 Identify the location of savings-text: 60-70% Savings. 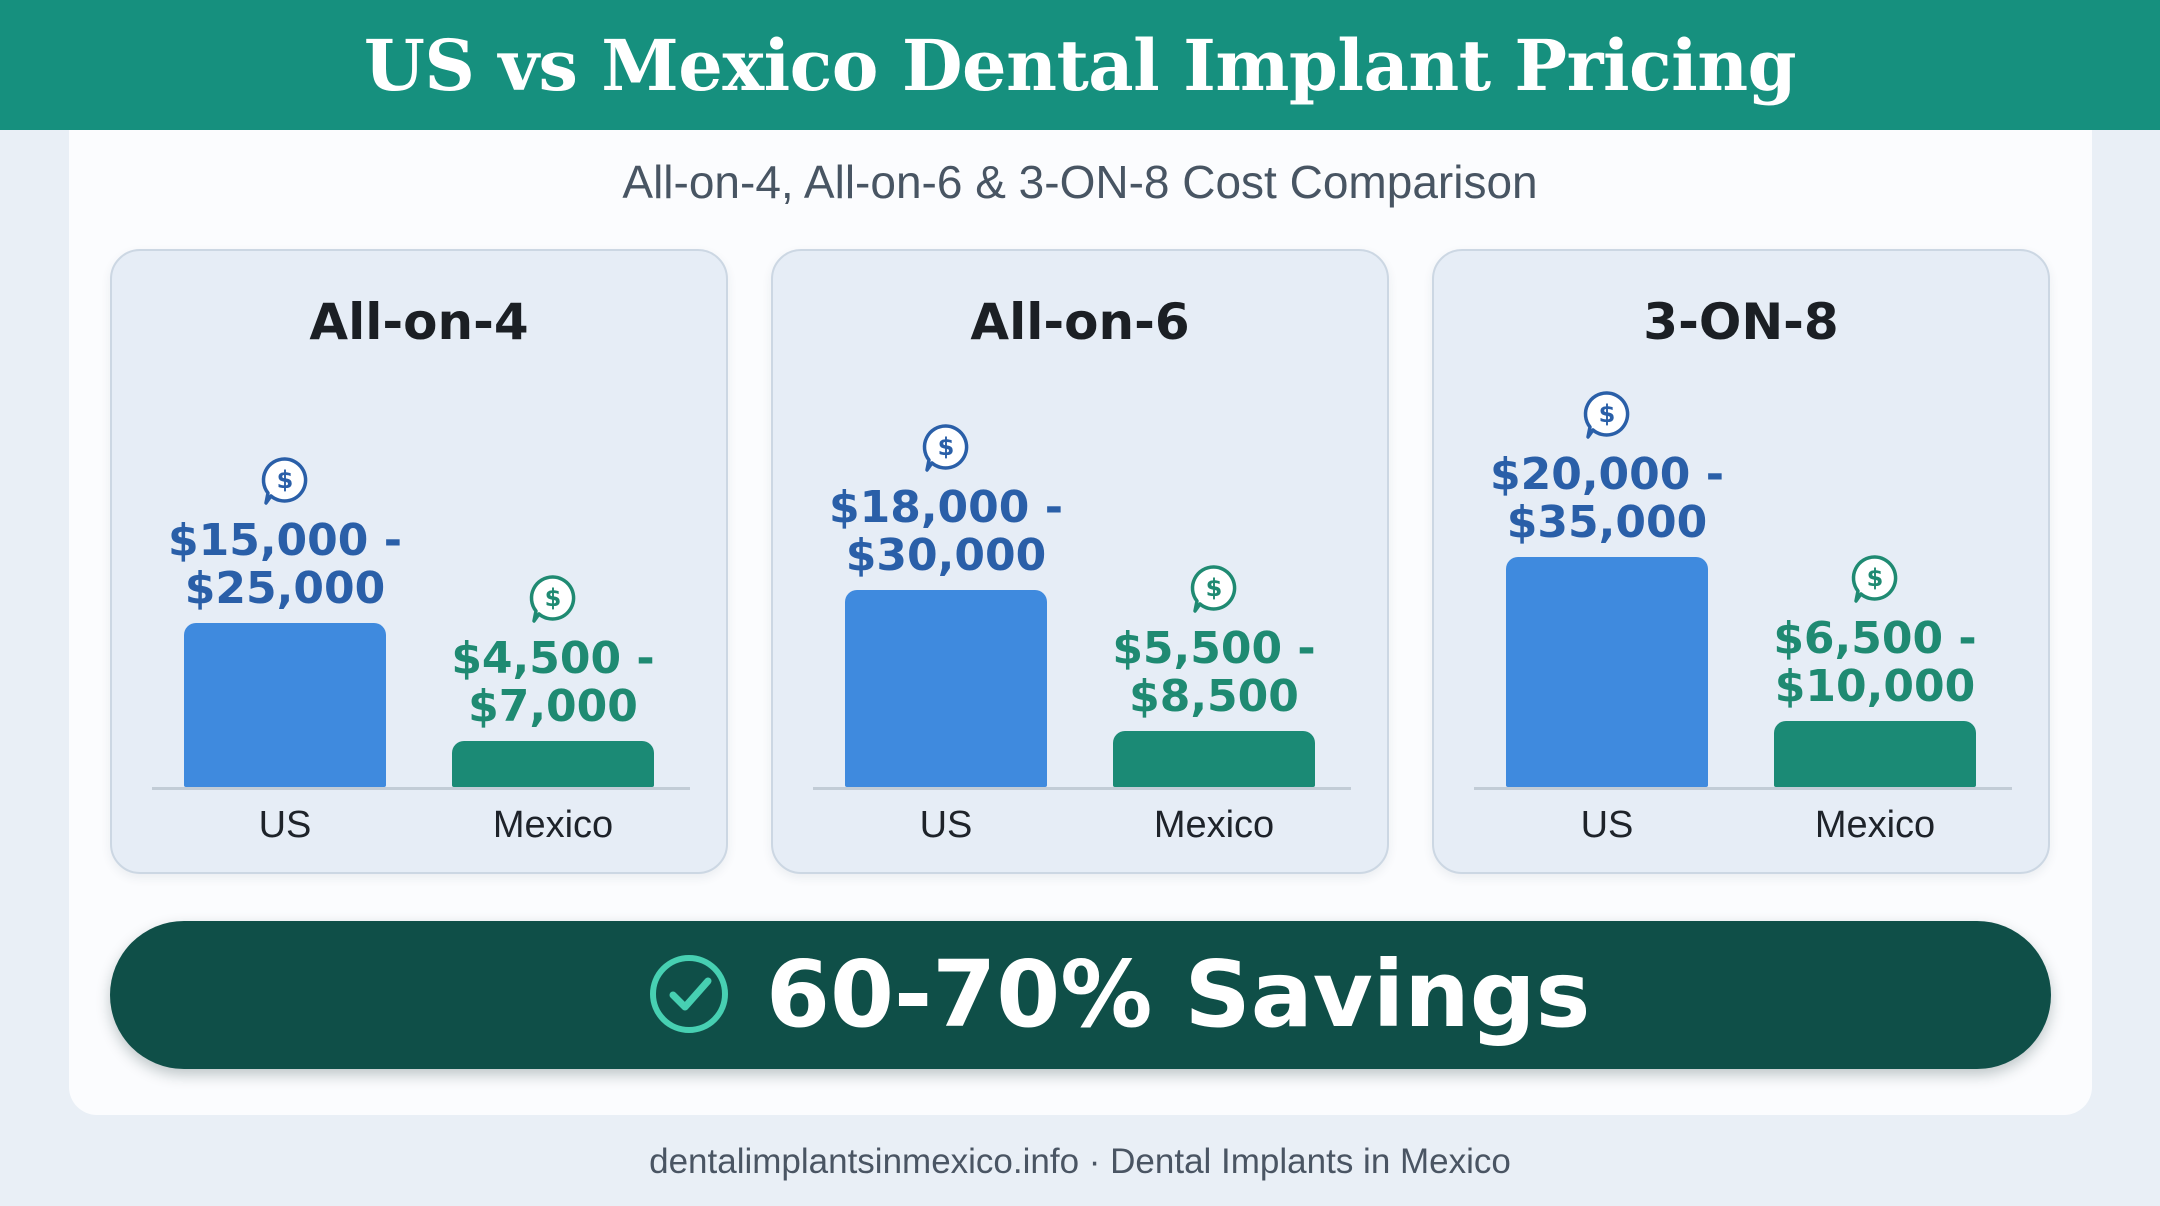
(1178, 994).